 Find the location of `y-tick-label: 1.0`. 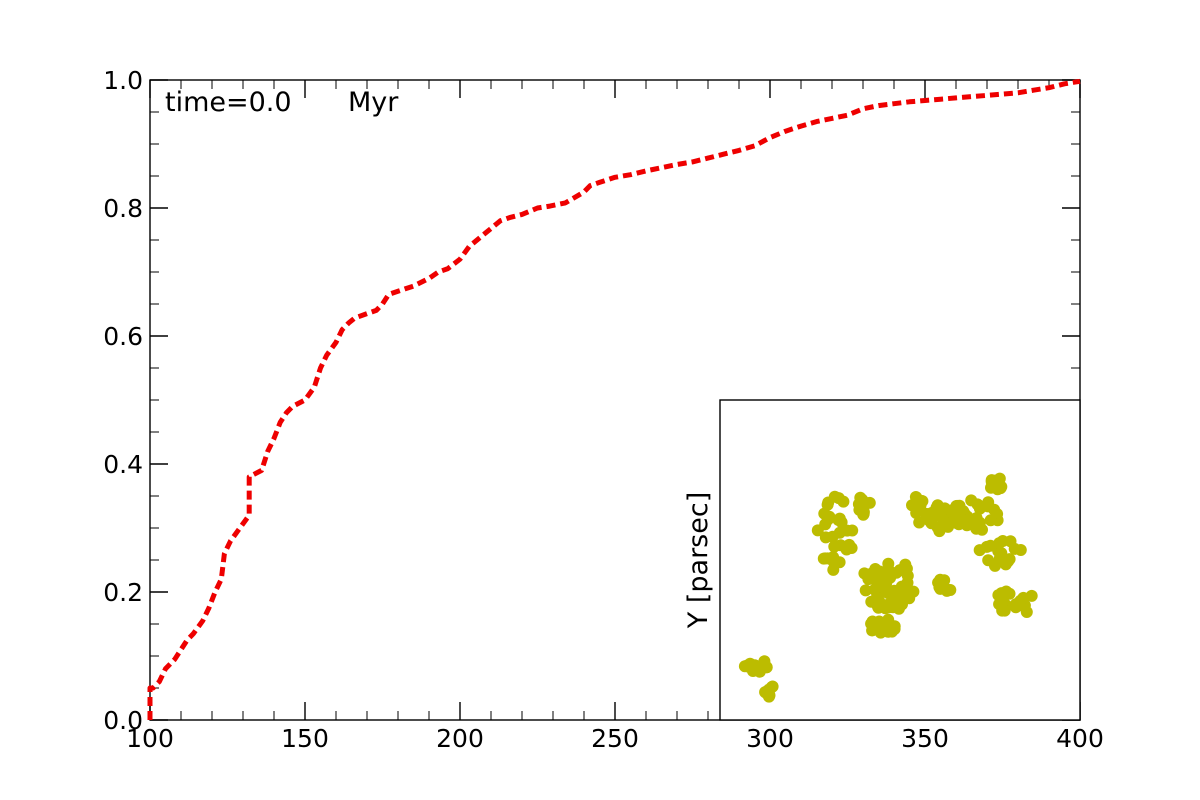

y-tick-label: 1.0 is located at coordinates (123, 80).